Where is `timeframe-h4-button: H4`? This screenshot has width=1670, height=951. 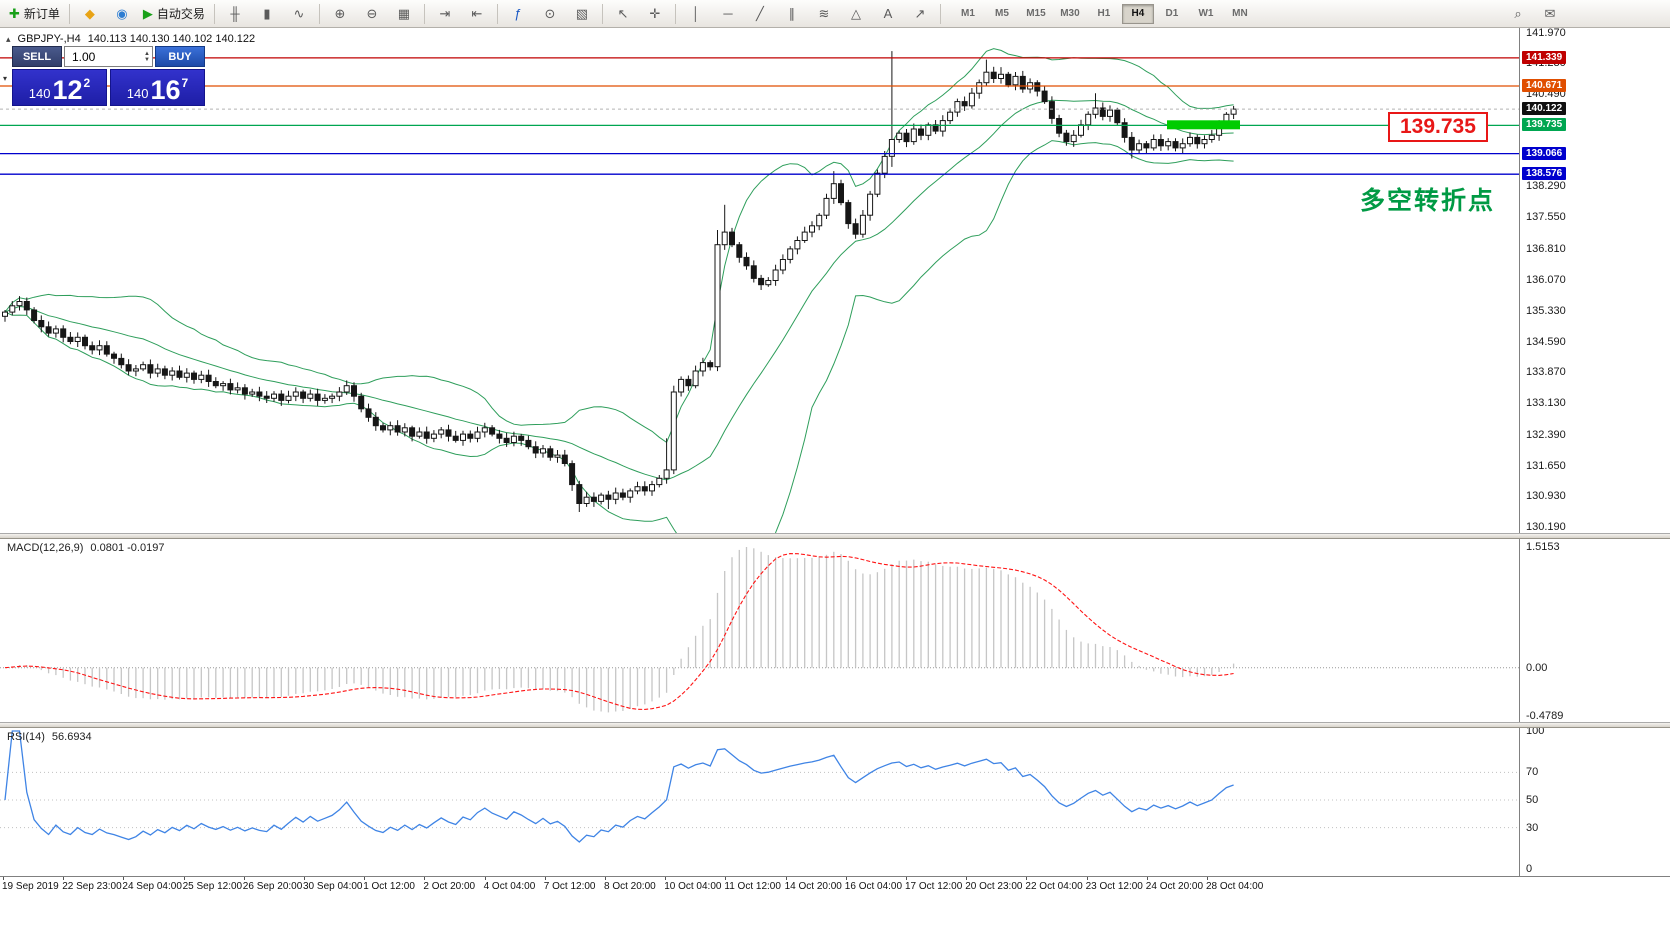
timeframe-h4-button: H4 is located at coordinates (1137, 13).